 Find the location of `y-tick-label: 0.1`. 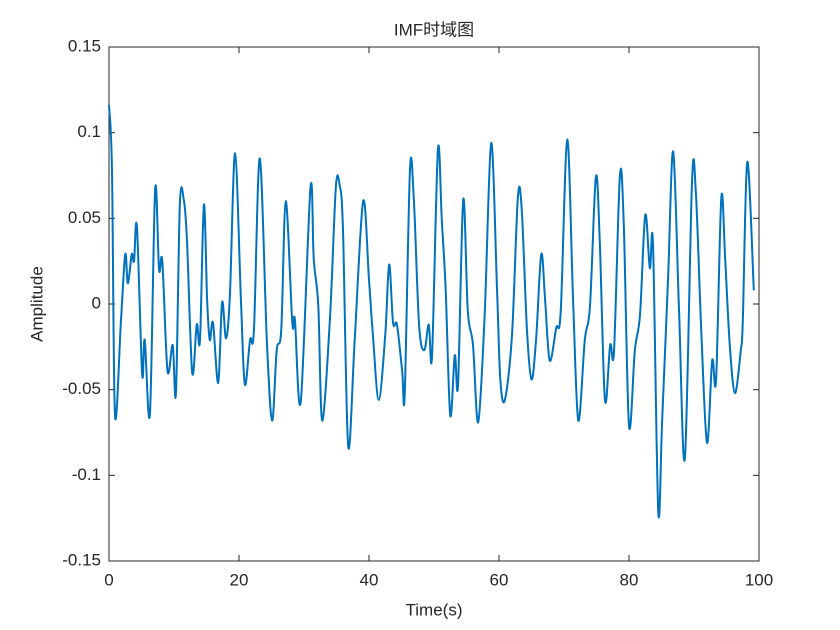

y-tick-label: 0.1 is located at coordinates (89, 131).